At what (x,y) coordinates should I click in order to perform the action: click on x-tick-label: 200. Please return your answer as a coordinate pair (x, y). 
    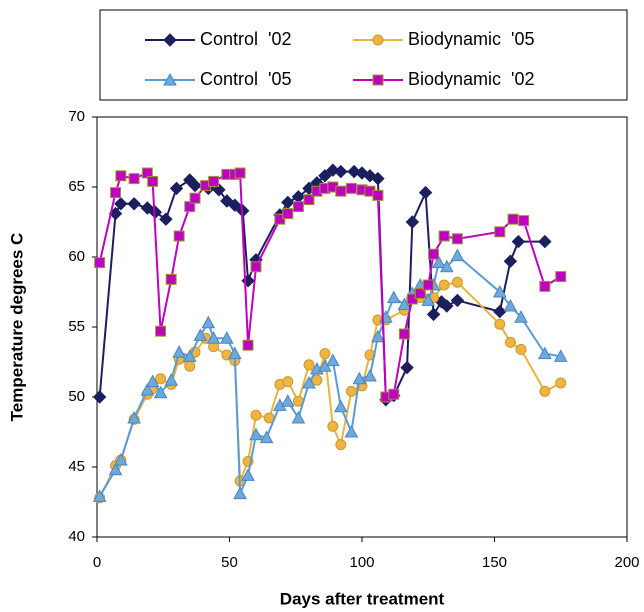
    Looking at the image, I should click on (626, 562).